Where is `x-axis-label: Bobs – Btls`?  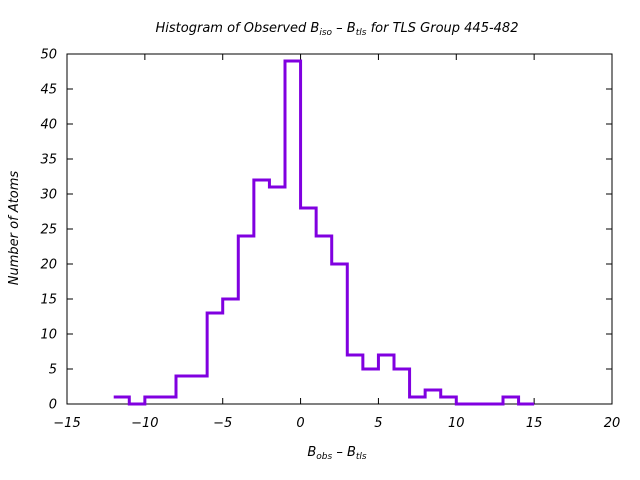
x-axis-label: Bobs – Btls is located at coordinates (337, 453).